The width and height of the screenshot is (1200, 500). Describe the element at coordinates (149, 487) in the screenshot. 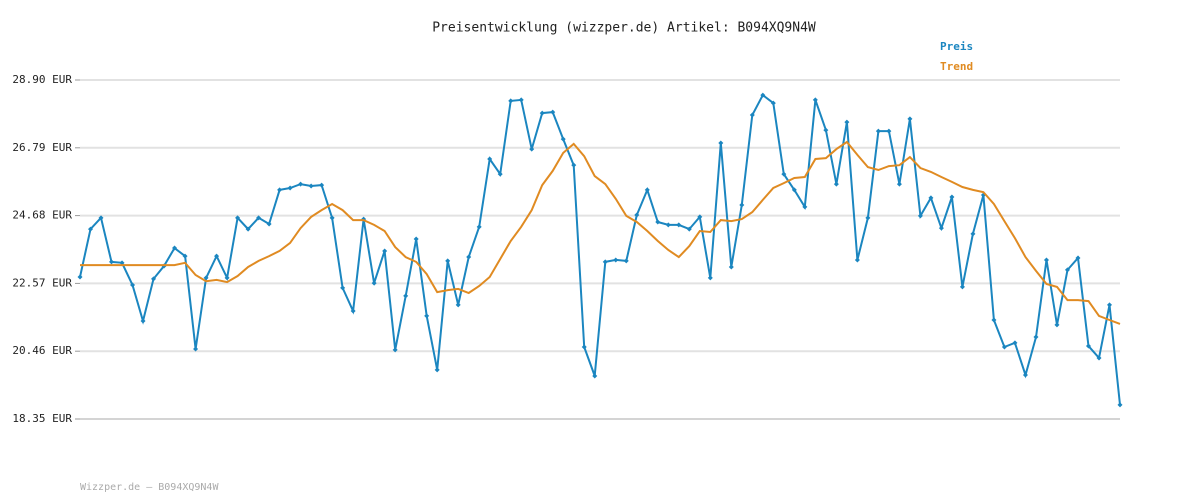

I see `footer: Wizzper.de – B094XQ9N4W` at that location.